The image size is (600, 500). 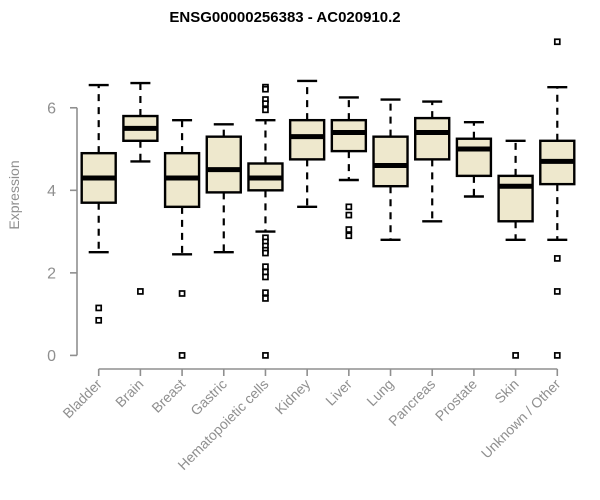 I want to click on y-tick-label: 0, so click(x=51, y=356).